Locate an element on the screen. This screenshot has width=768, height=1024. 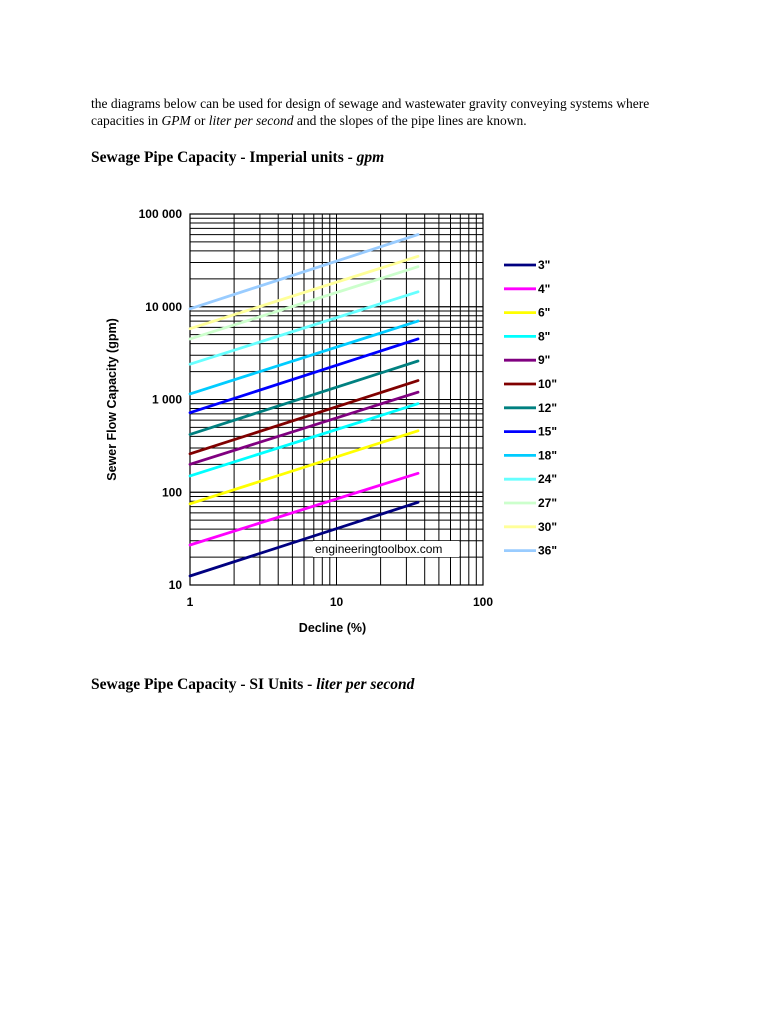
legend-label: 18" is located at coordinates (547, 455).